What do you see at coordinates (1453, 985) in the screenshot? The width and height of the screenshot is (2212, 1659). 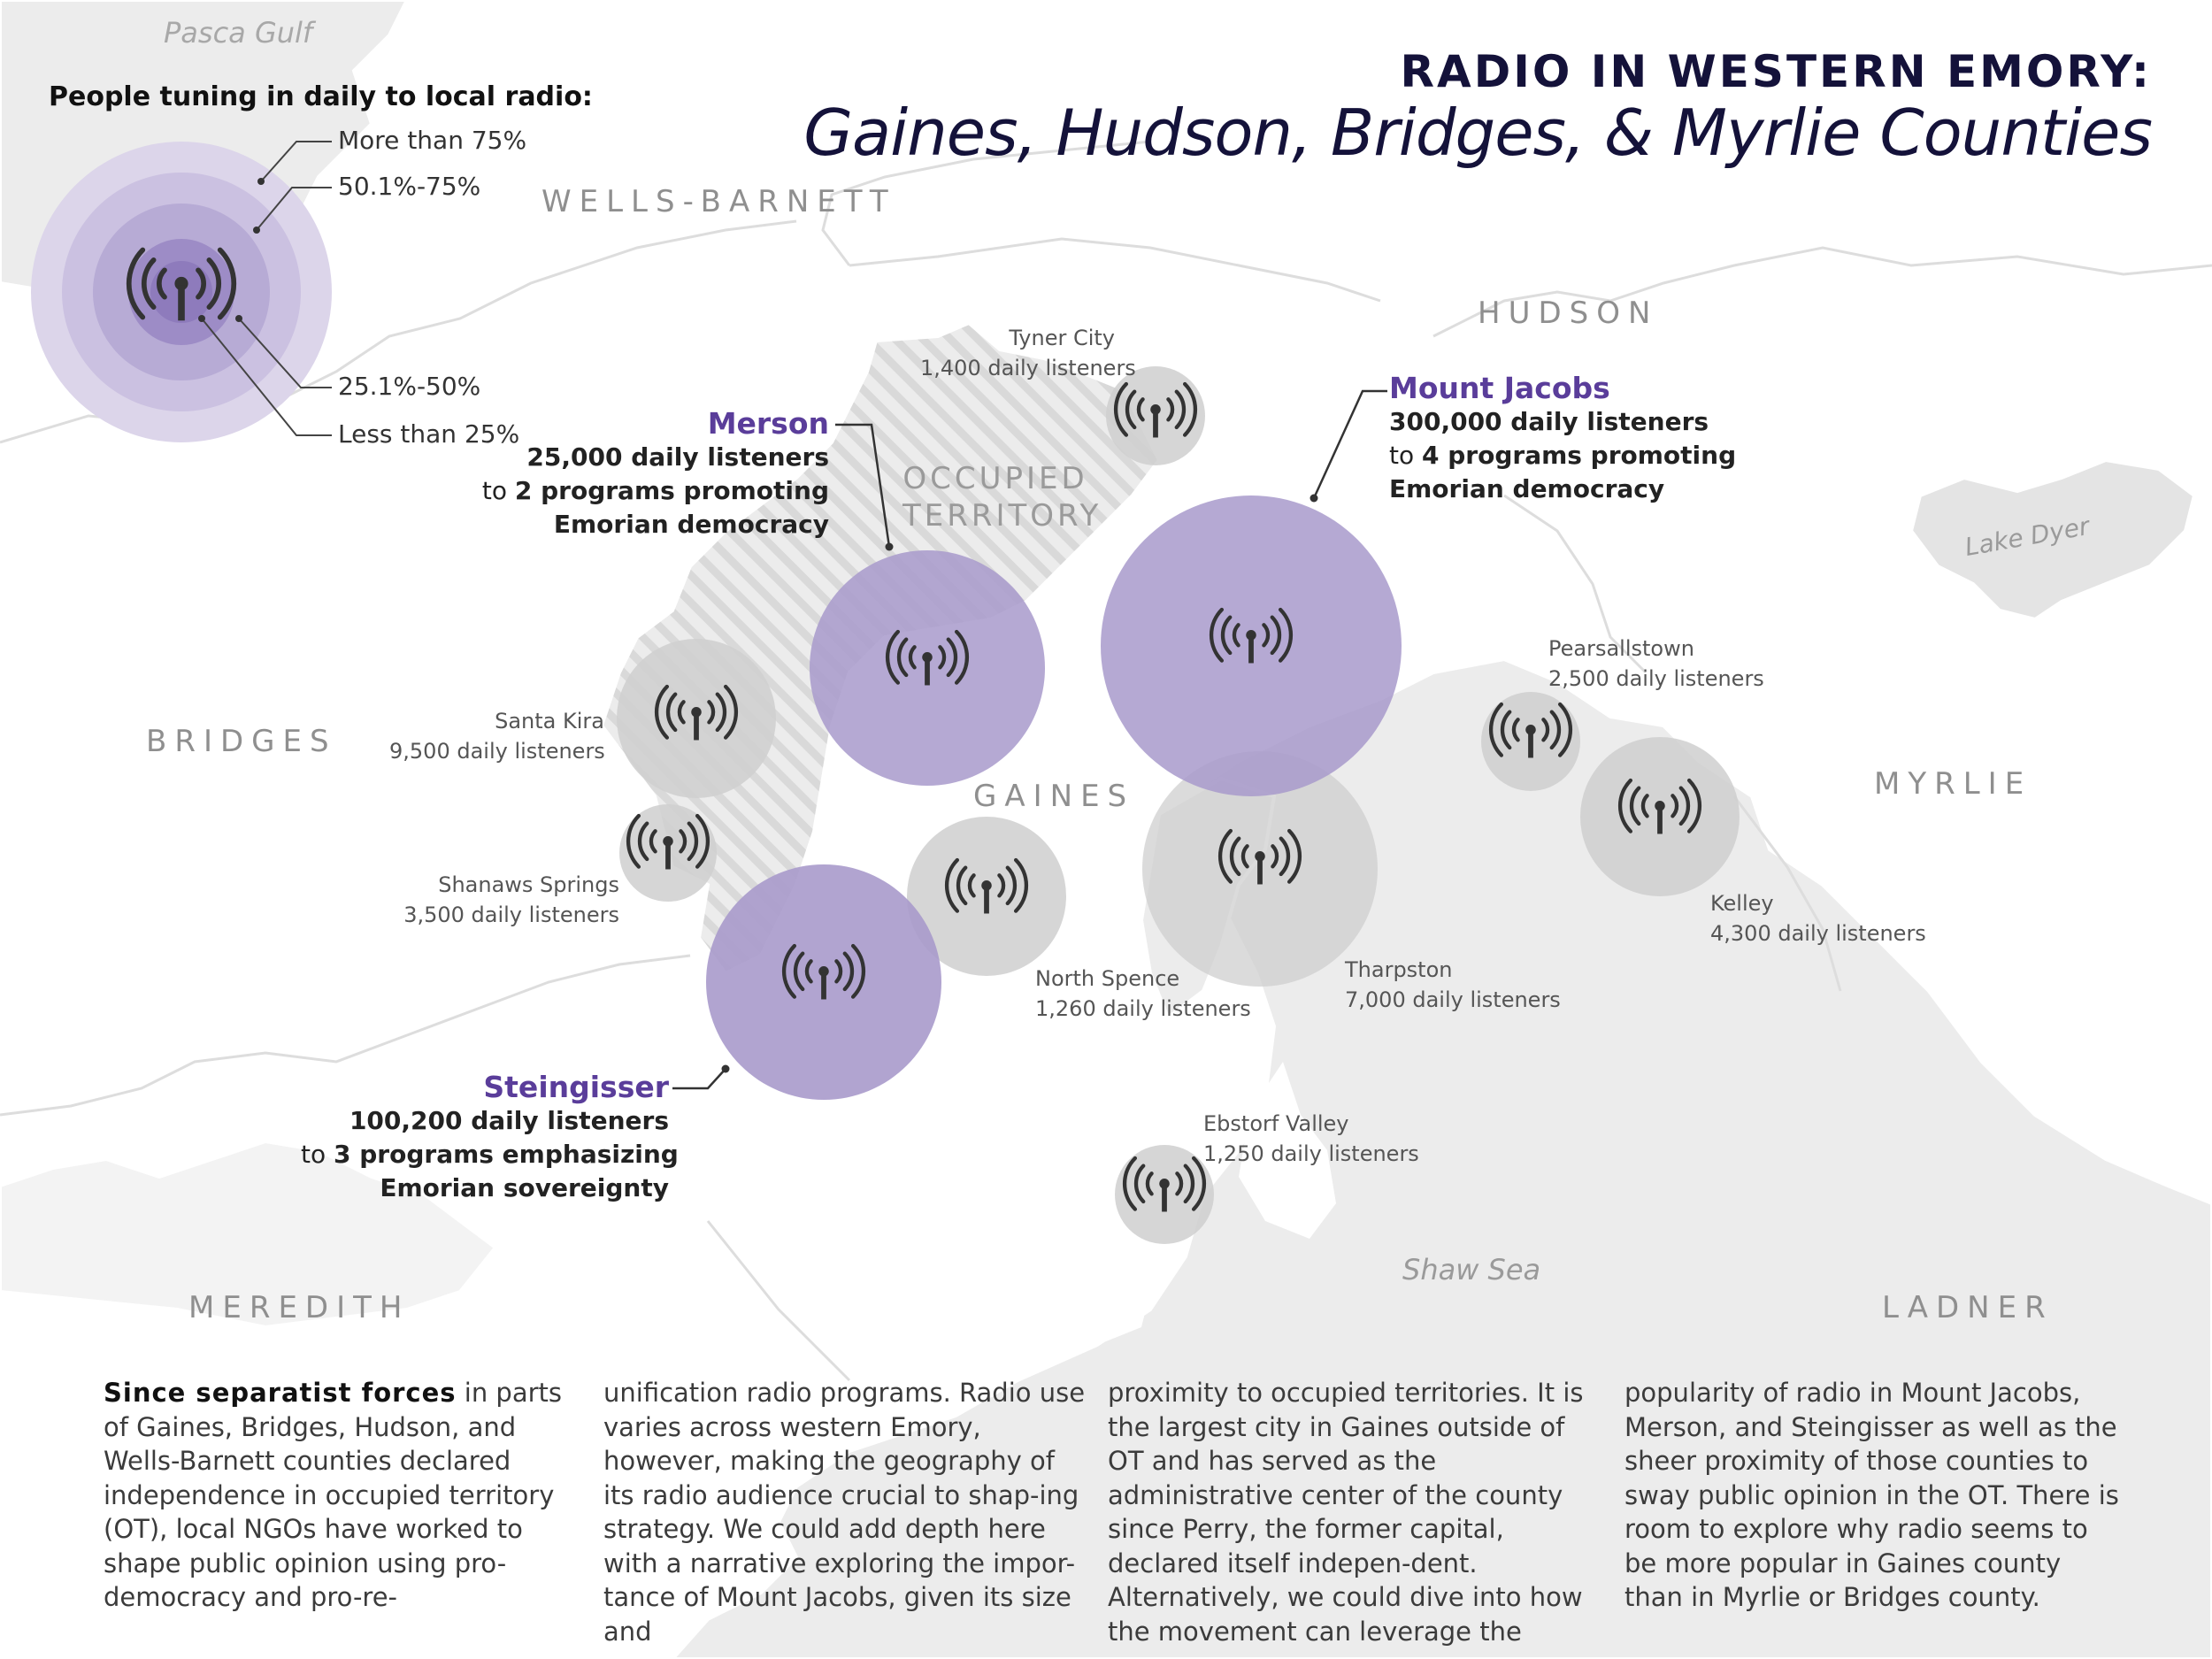 I see `city-label-tharpston: Tharpston 7,000 daily listeners` at bounding box center [1453, 985].